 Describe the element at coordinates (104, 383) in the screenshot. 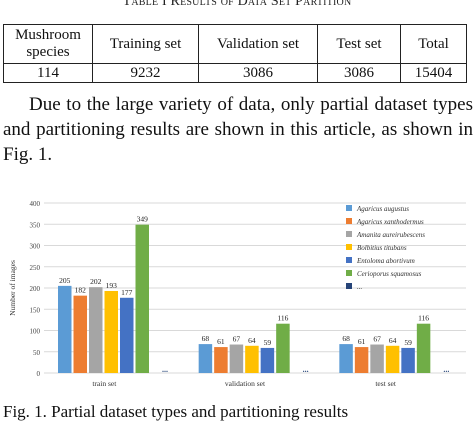

I see `x-tick-label: train set` at that location.